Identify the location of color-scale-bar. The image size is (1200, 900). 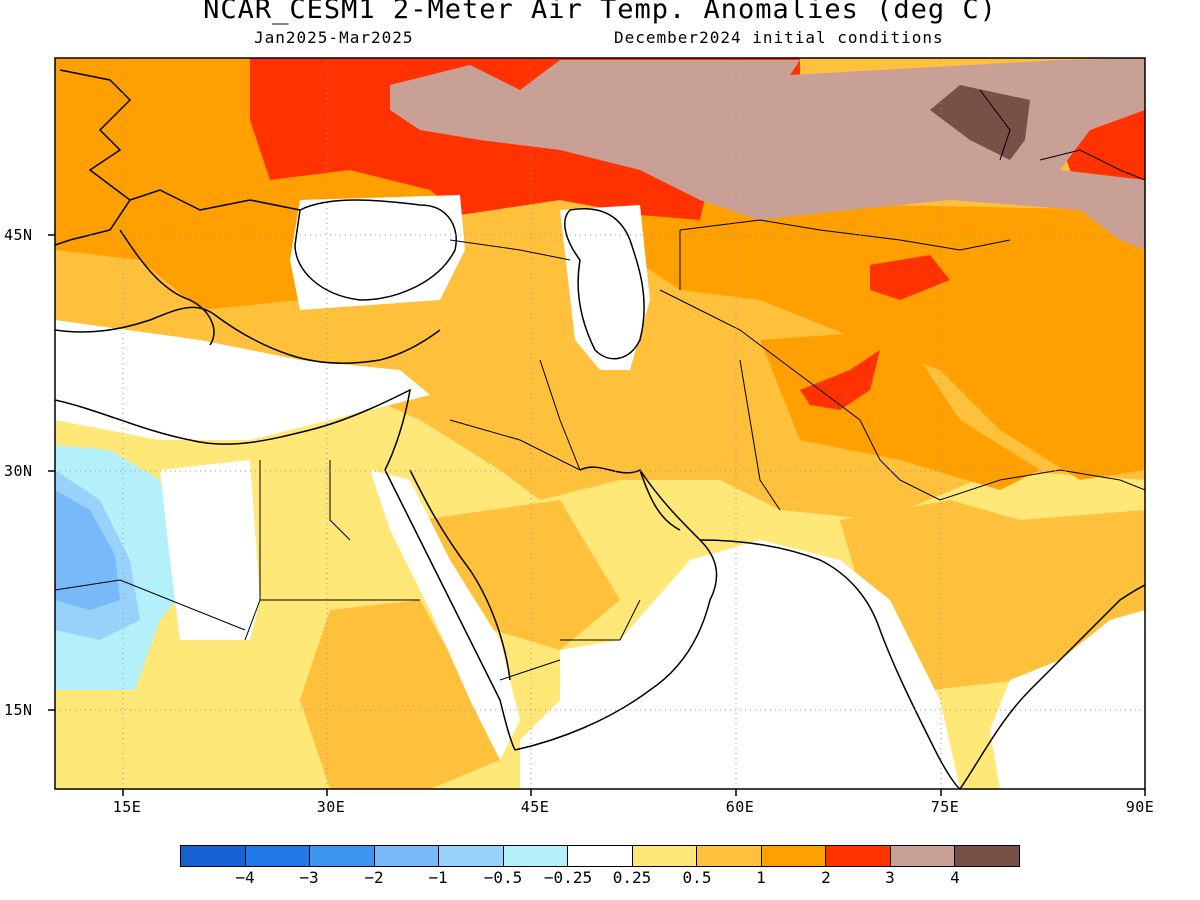
(600, 856).